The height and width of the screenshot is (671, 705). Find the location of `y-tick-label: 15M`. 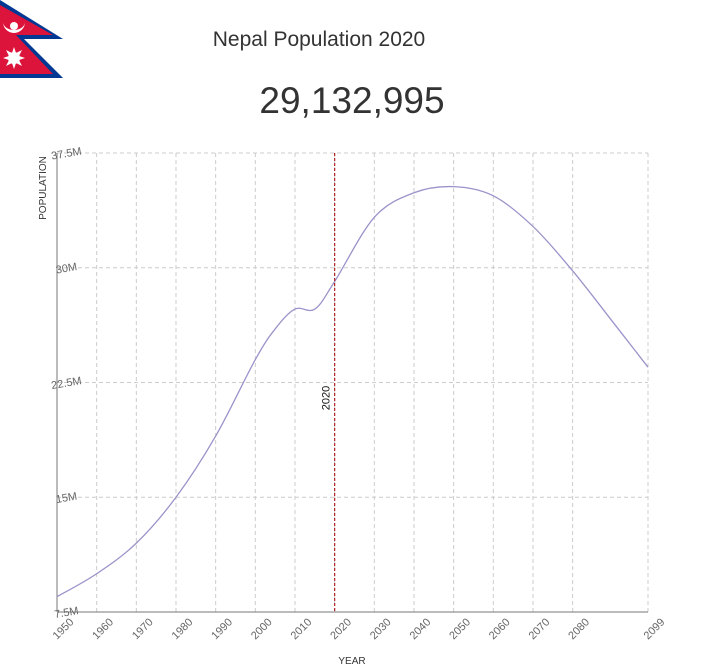

y-tick-label: 15M is located at coordinates (66, 499).